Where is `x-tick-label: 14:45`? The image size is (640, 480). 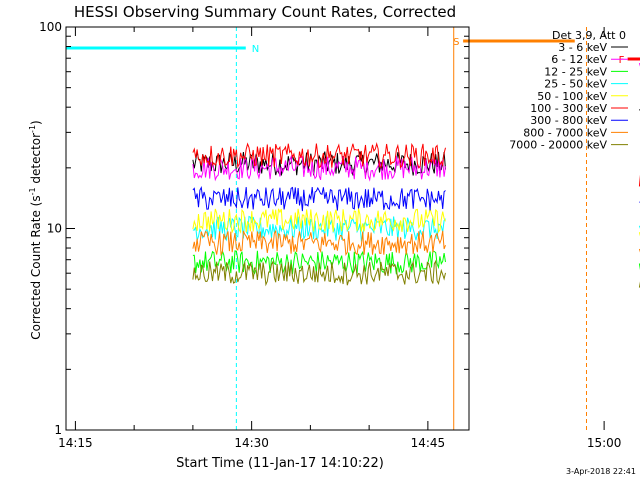 x-tick-label: 14:45 is located at coordinates (428, 443).